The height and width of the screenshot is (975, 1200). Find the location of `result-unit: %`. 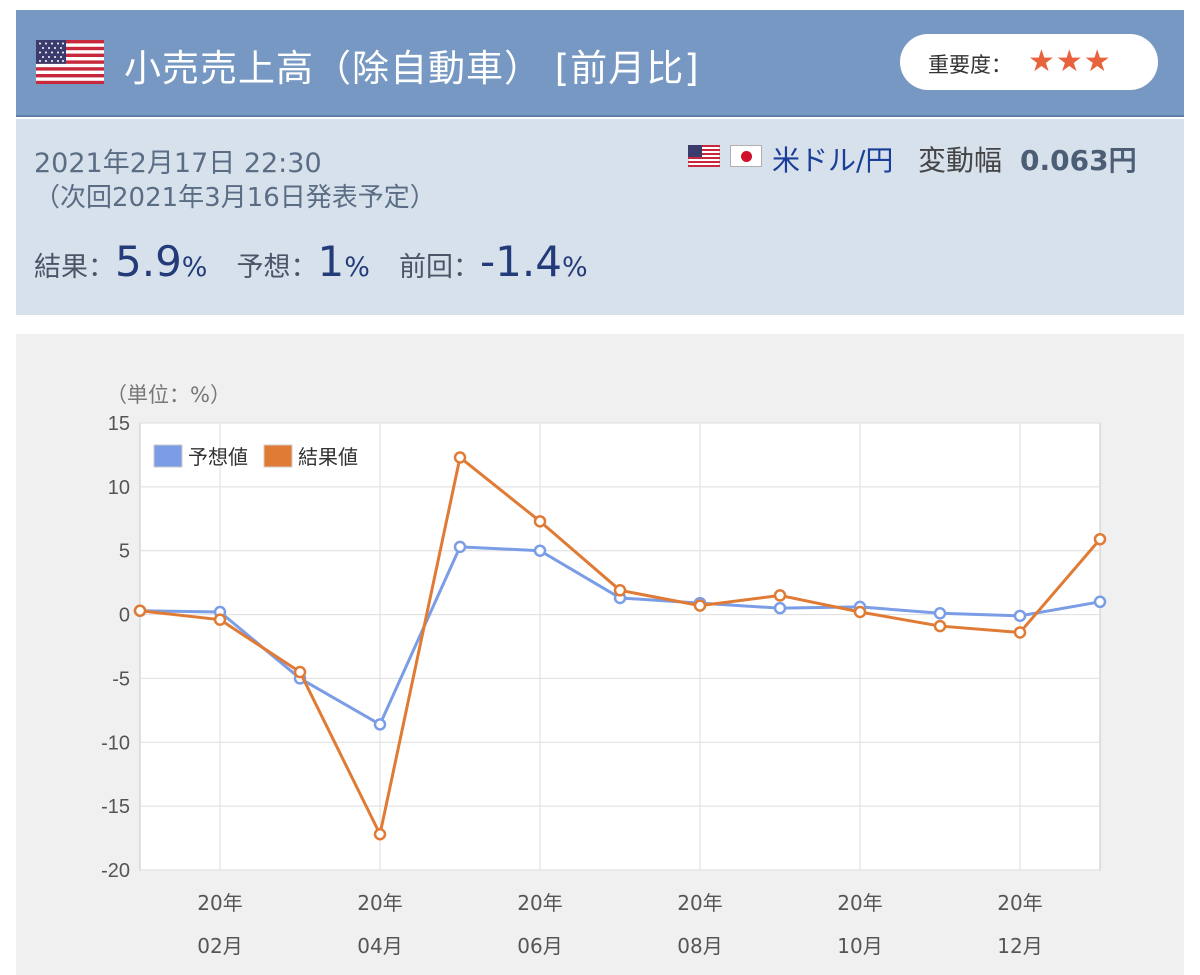

result-unit: % is located at coordinates (194, 267).